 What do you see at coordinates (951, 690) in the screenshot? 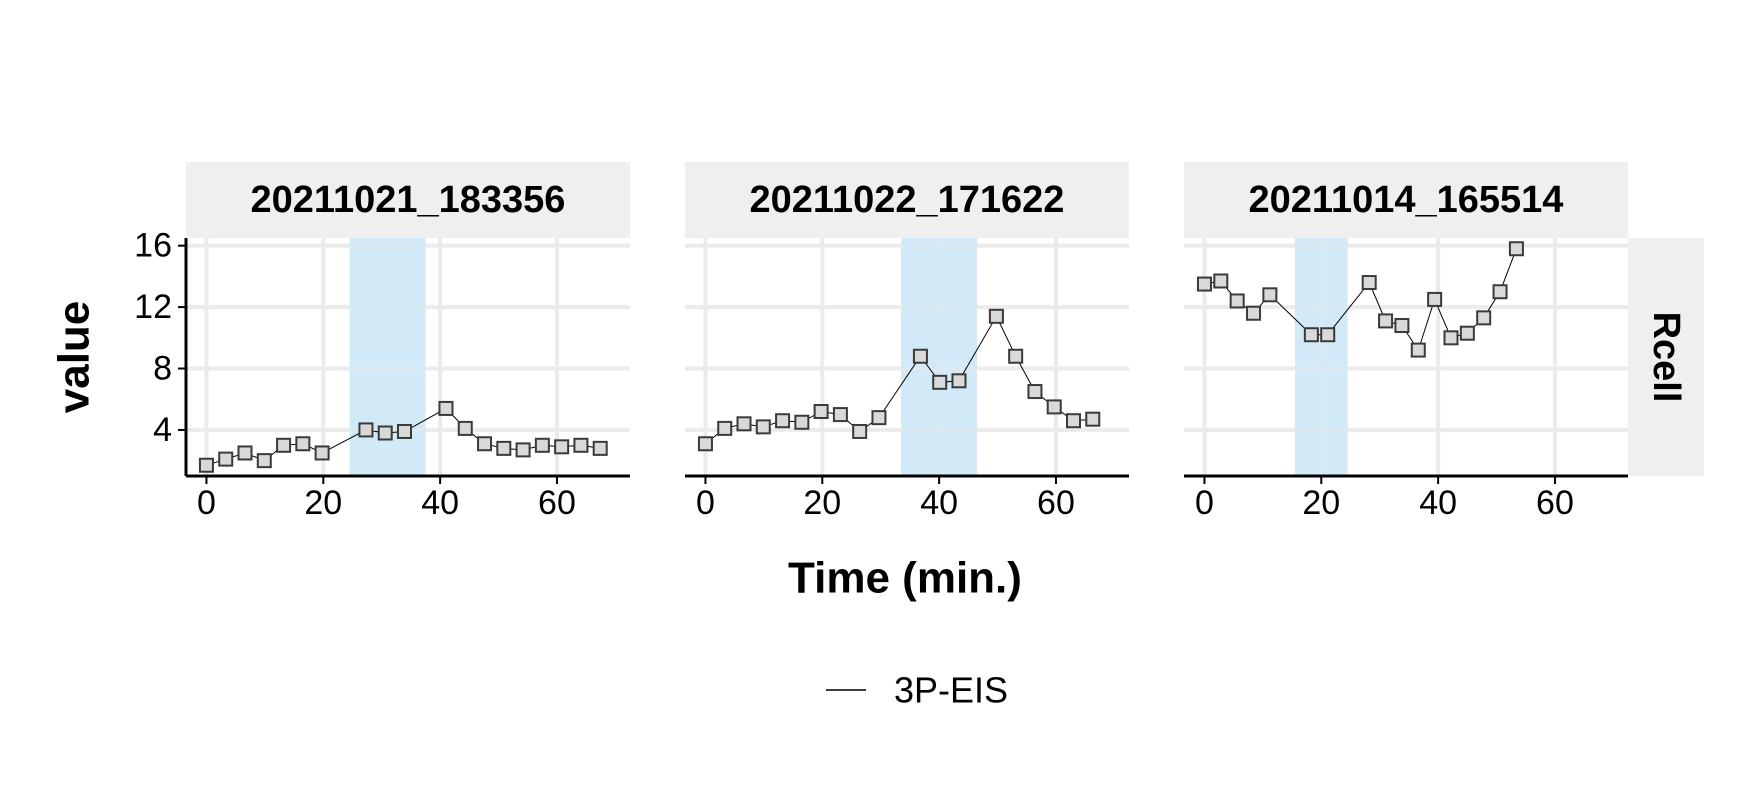
I see `legend-label: 3P-EIS` at bounding box center [951, 690].